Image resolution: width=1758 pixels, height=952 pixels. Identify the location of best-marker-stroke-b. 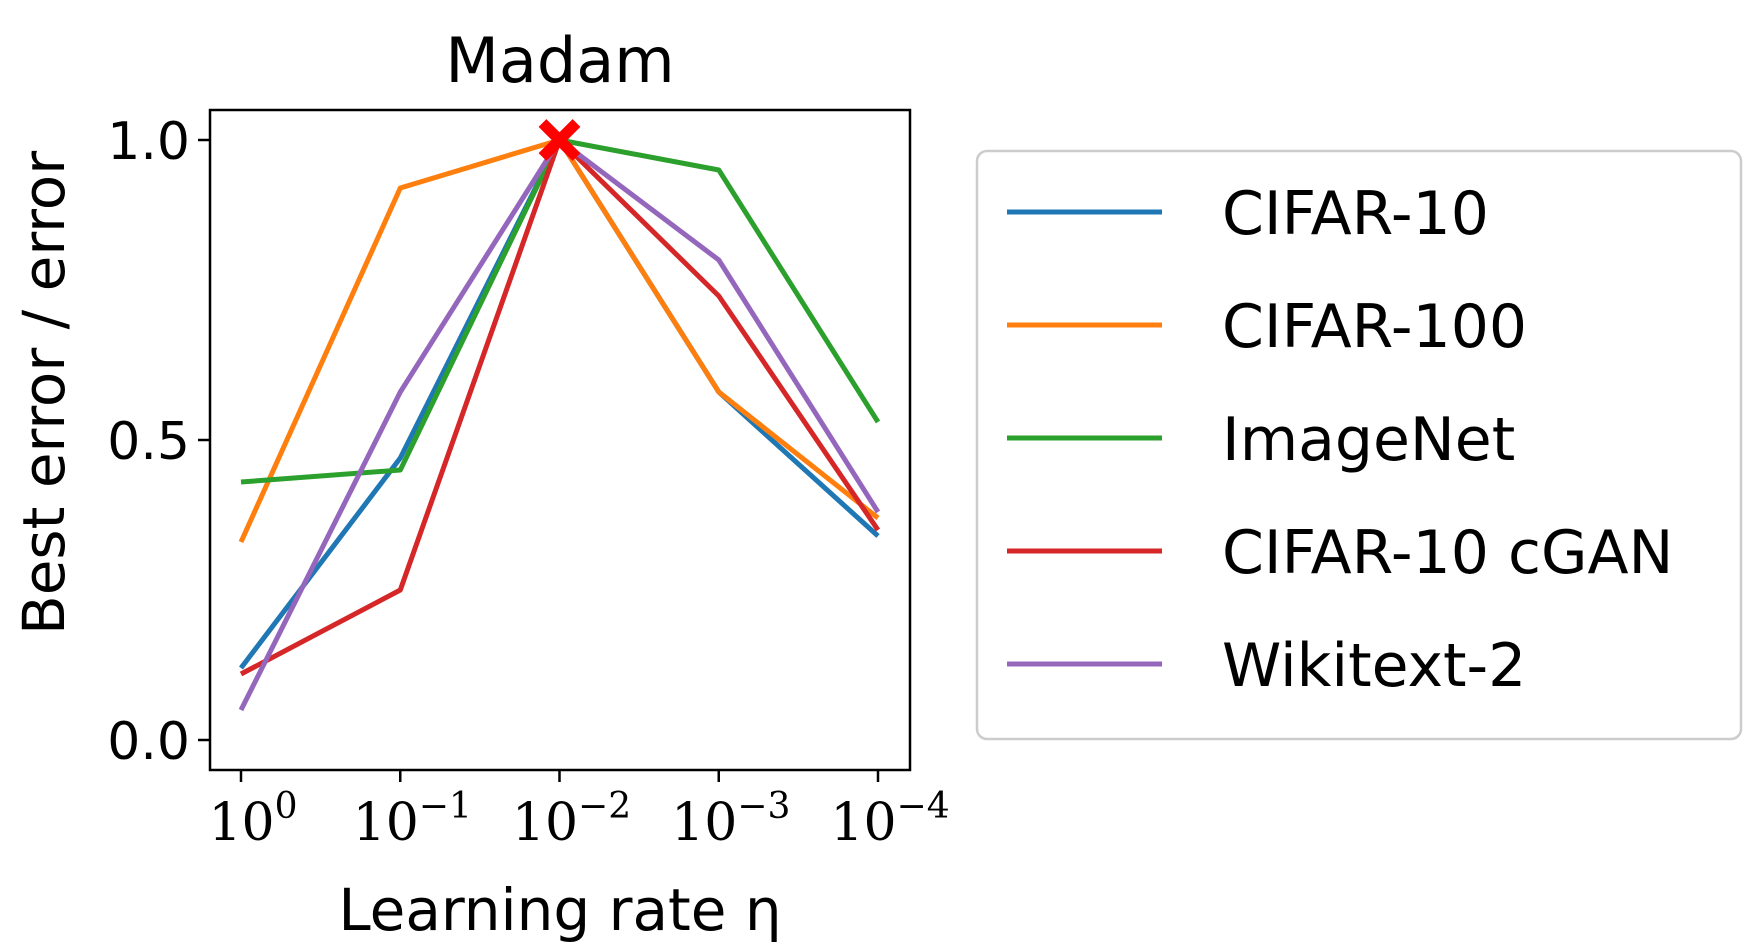
(559, 140).